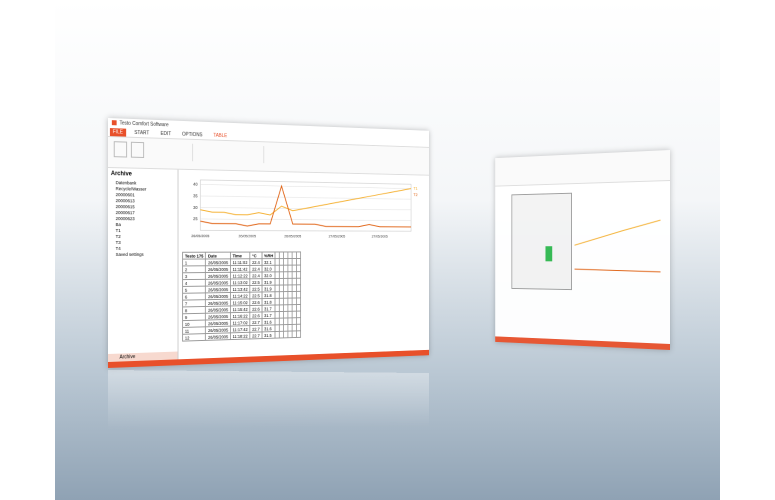  What do you see at coordinates (220, 135) in the screenshot?
I see `context-tab: TABLE` at bounding box center [220, 135].